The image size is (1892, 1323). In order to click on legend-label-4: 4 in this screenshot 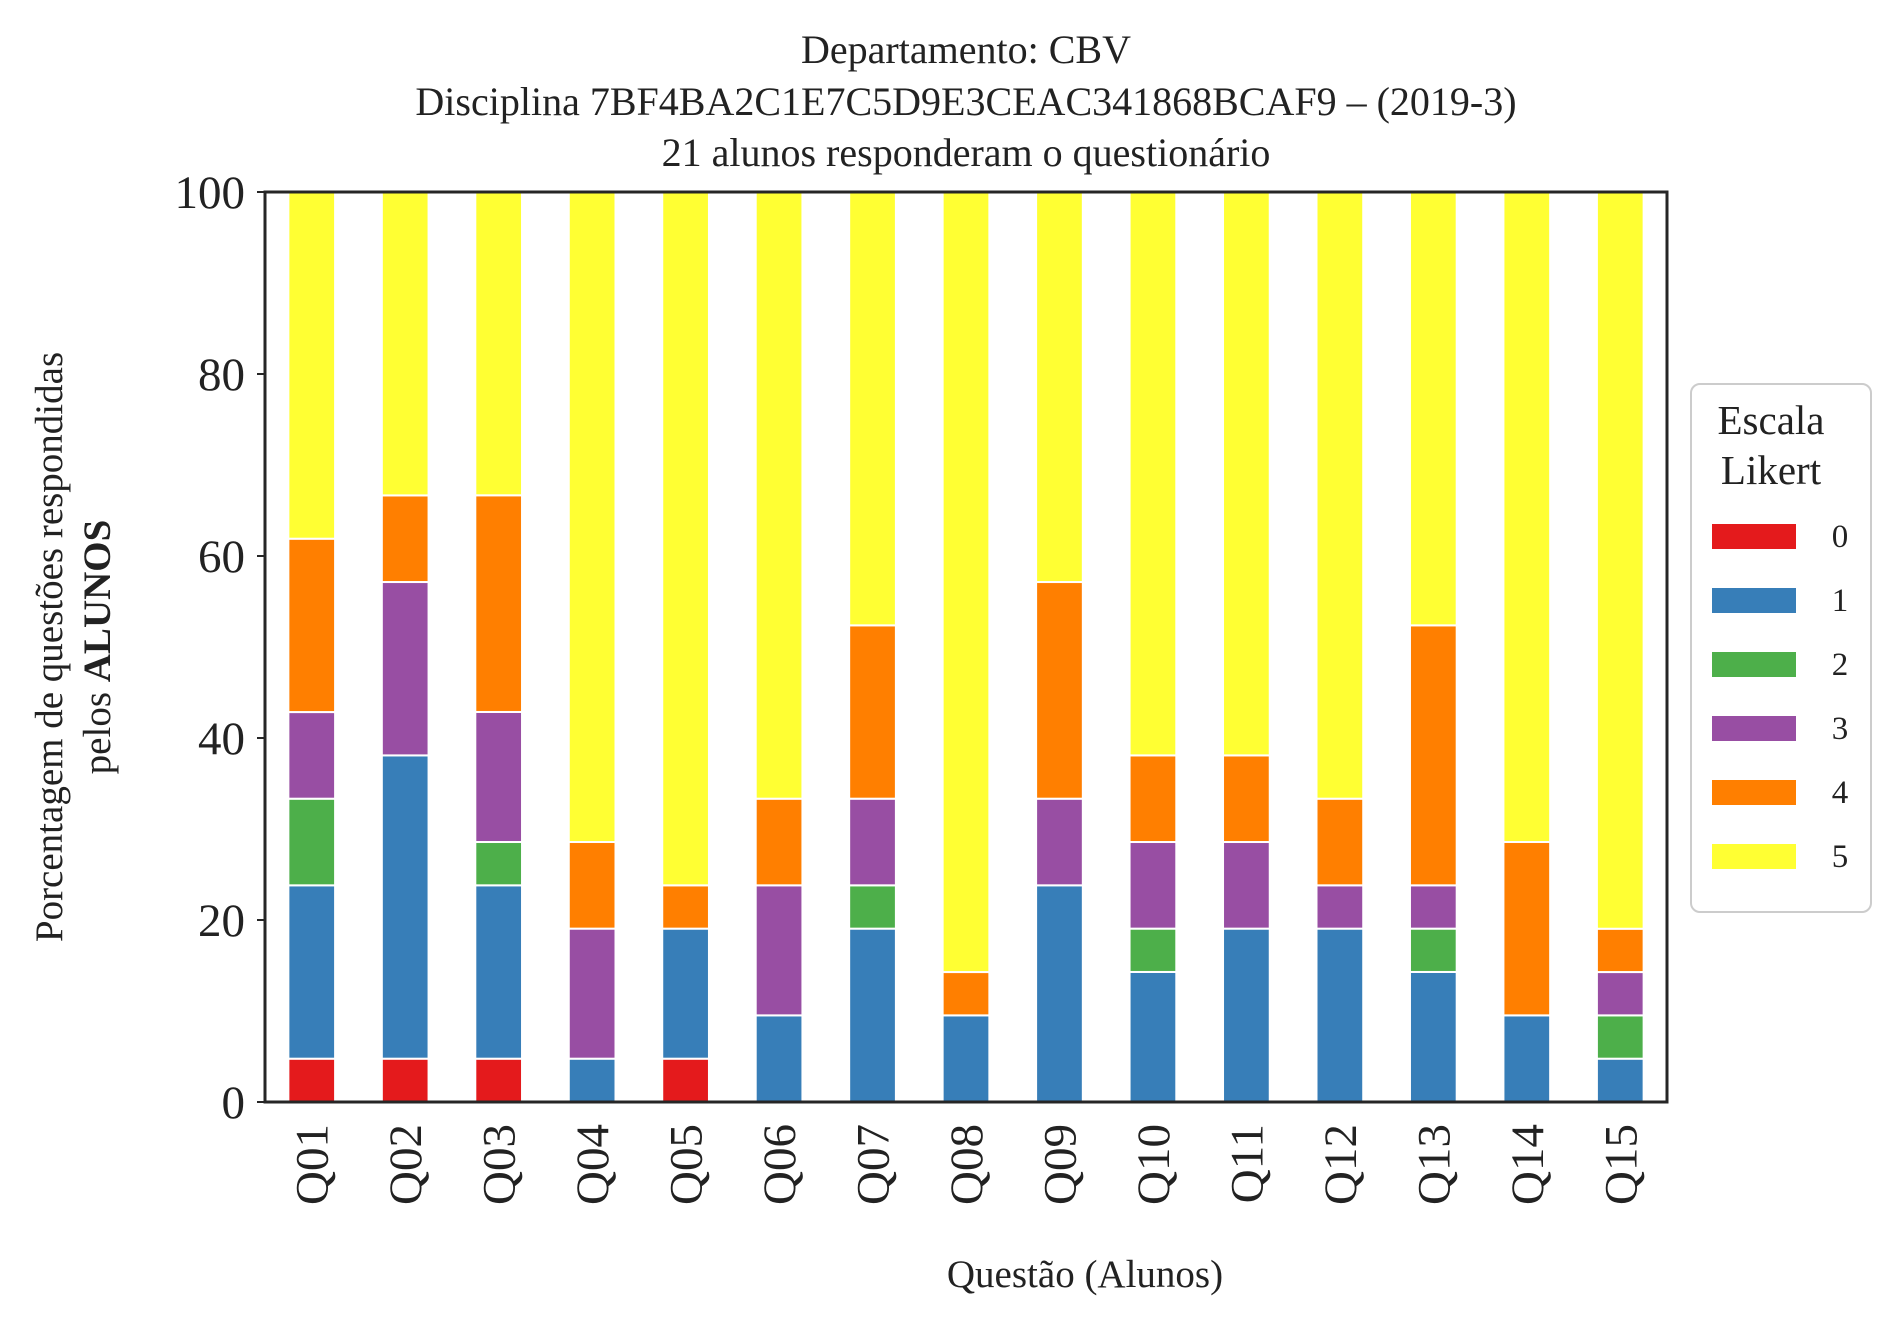, I will do `click(1840, 793)`.